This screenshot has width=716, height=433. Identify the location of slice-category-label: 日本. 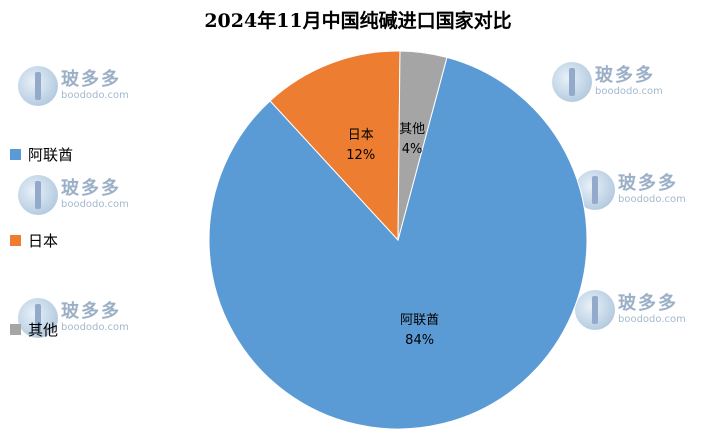
(361, 135).